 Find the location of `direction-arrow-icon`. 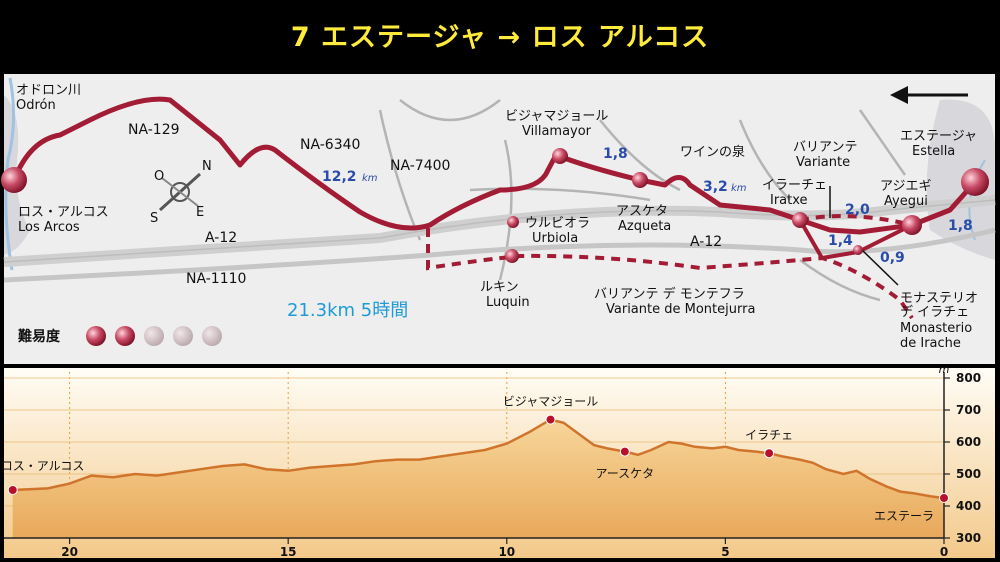

direction-arrow-icon is located at coordinates (929, 95).